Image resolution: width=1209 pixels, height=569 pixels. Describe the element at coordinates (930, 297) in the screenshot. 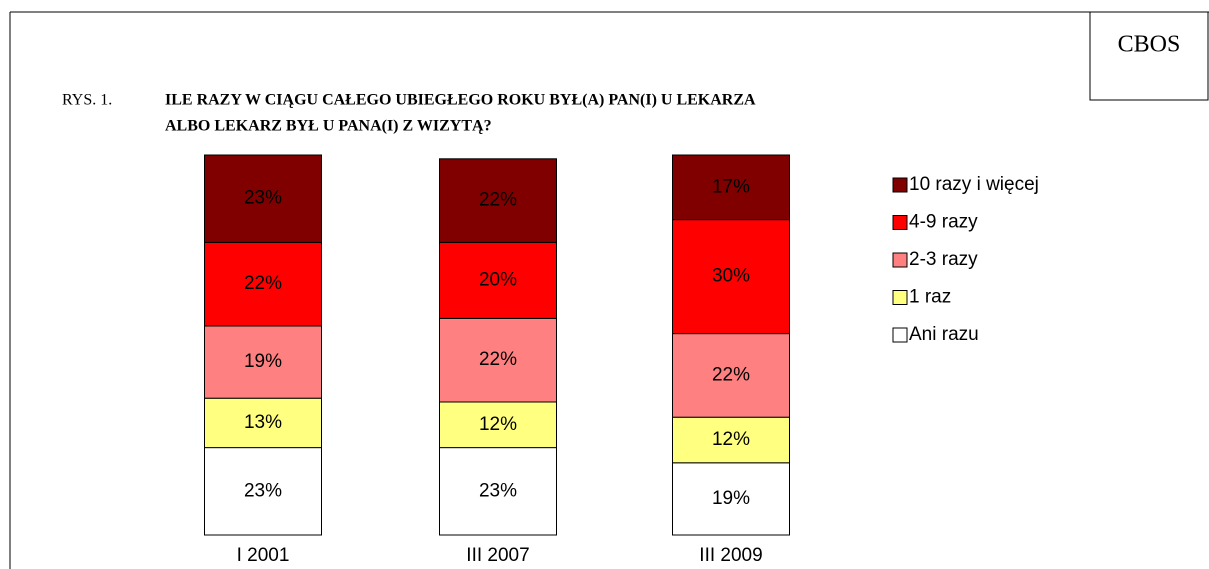

I see `legend-label: 1 raz` at that location.